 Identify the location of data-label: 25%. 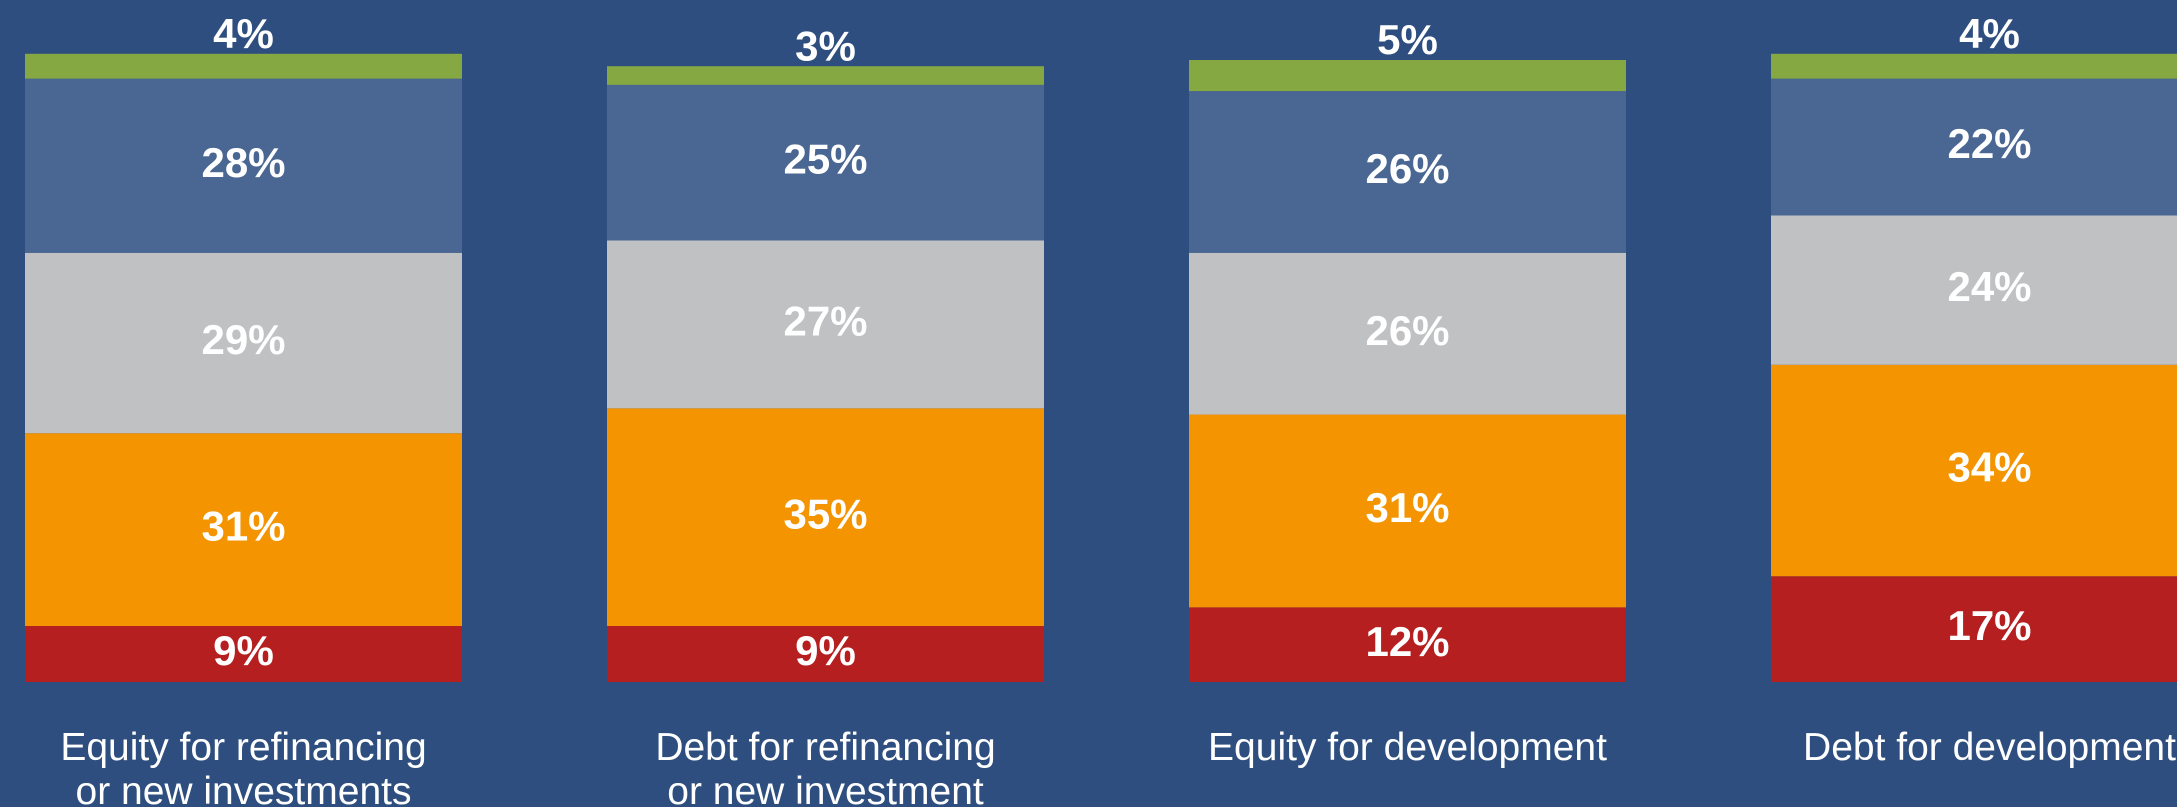
(825, 159).